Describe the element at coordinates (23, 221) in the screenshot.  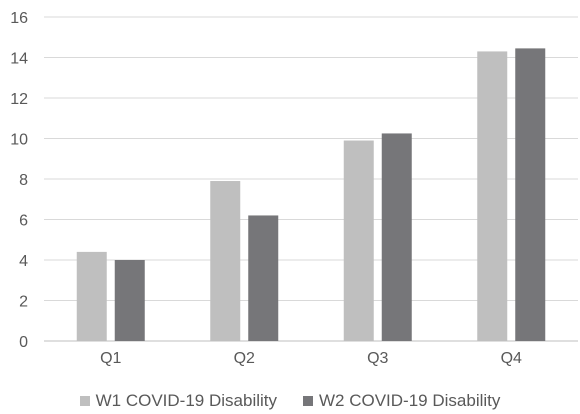
I see `y-tick-label: 6` at that location.